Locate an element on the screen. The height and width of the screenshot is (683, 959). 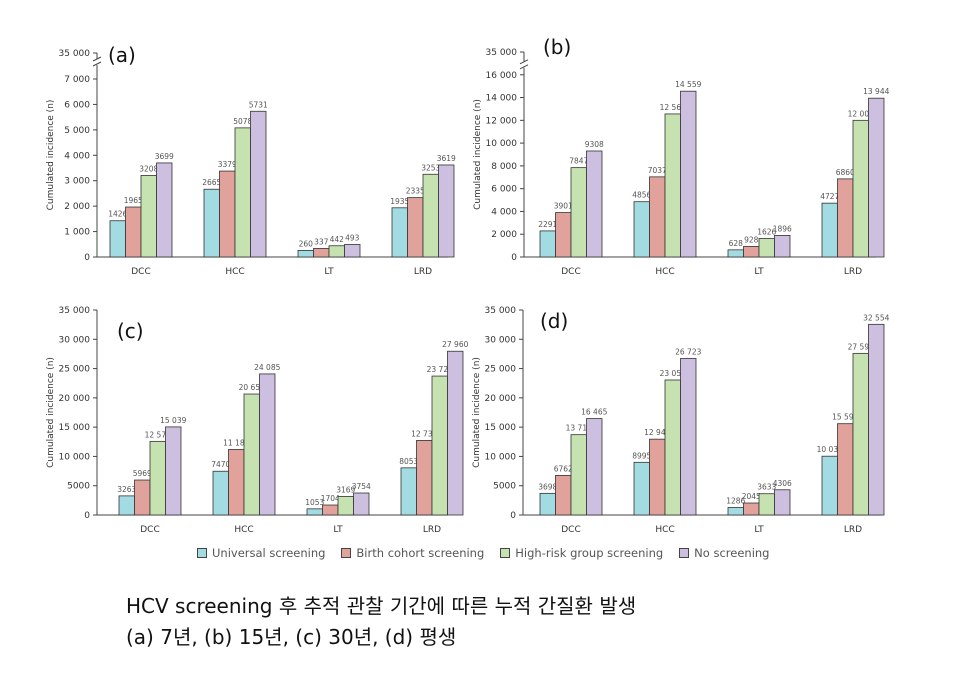
bar-value-label: 5731 is located at coordinates (258, 104).